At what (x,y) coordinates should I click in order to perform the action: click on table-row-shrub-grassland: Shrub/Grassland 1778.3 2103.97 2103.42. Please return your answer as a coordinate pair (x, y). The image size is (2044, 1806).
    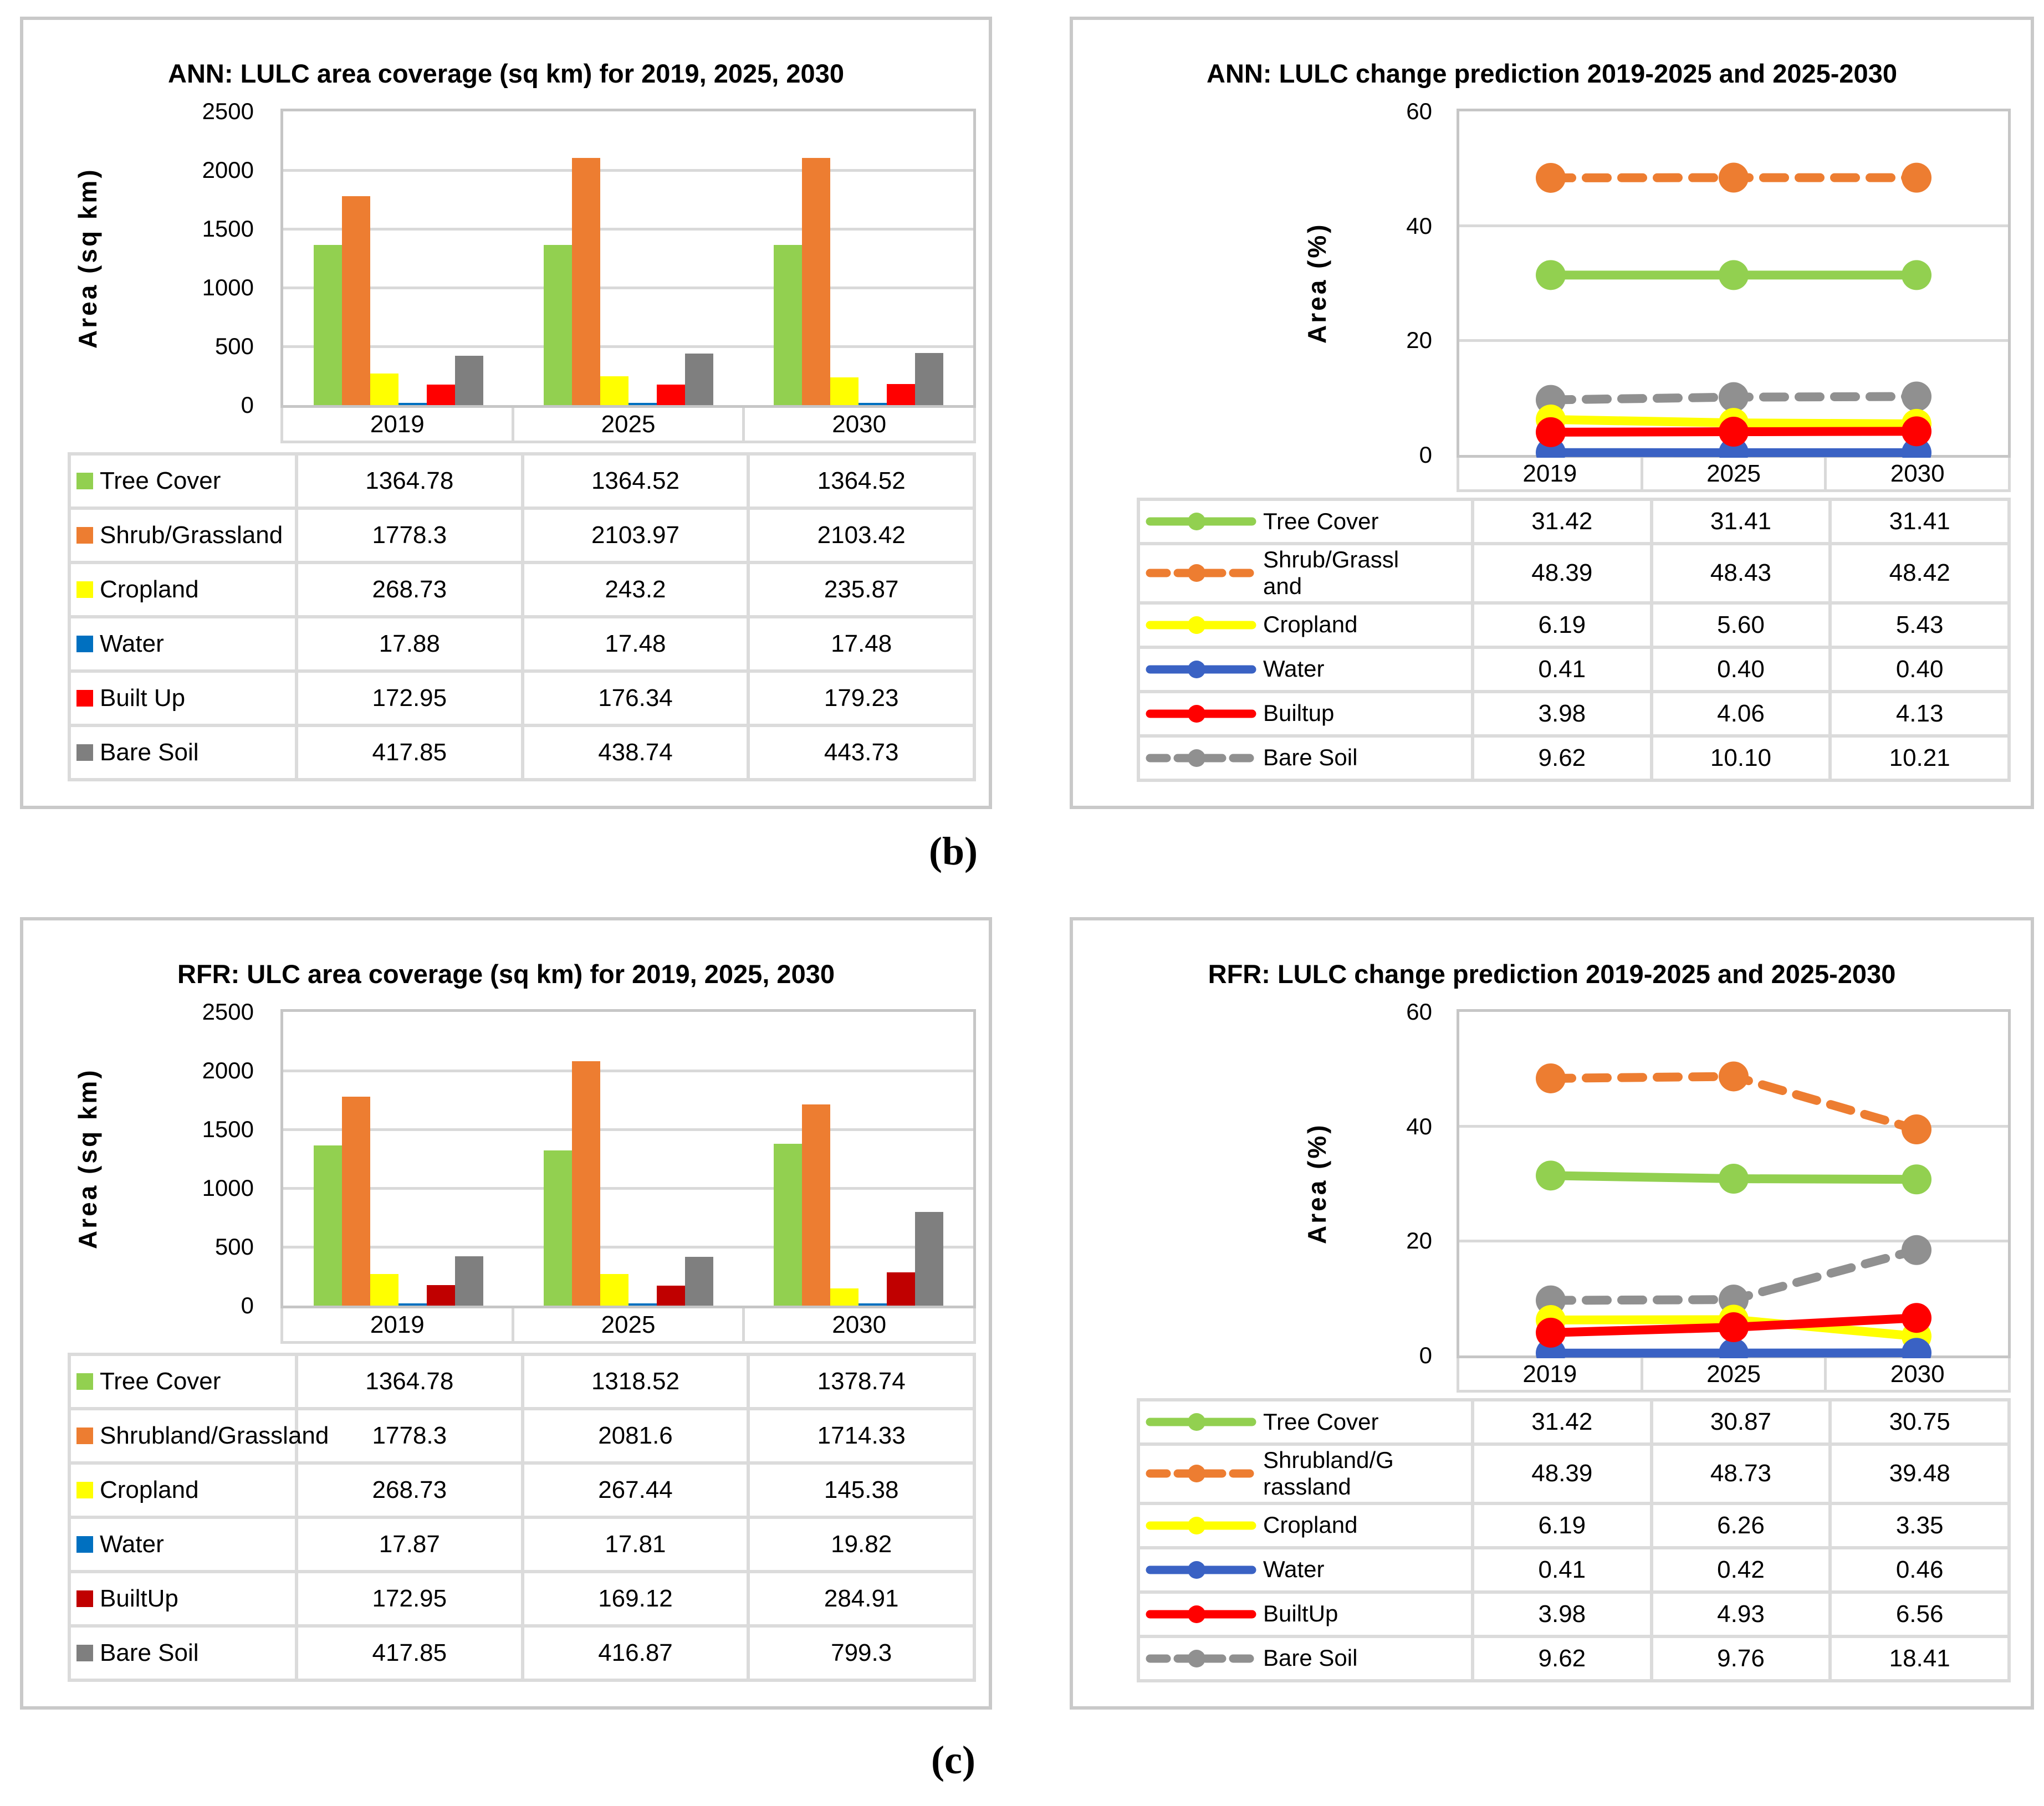
    Looking at the image, I should click on (522, 535).